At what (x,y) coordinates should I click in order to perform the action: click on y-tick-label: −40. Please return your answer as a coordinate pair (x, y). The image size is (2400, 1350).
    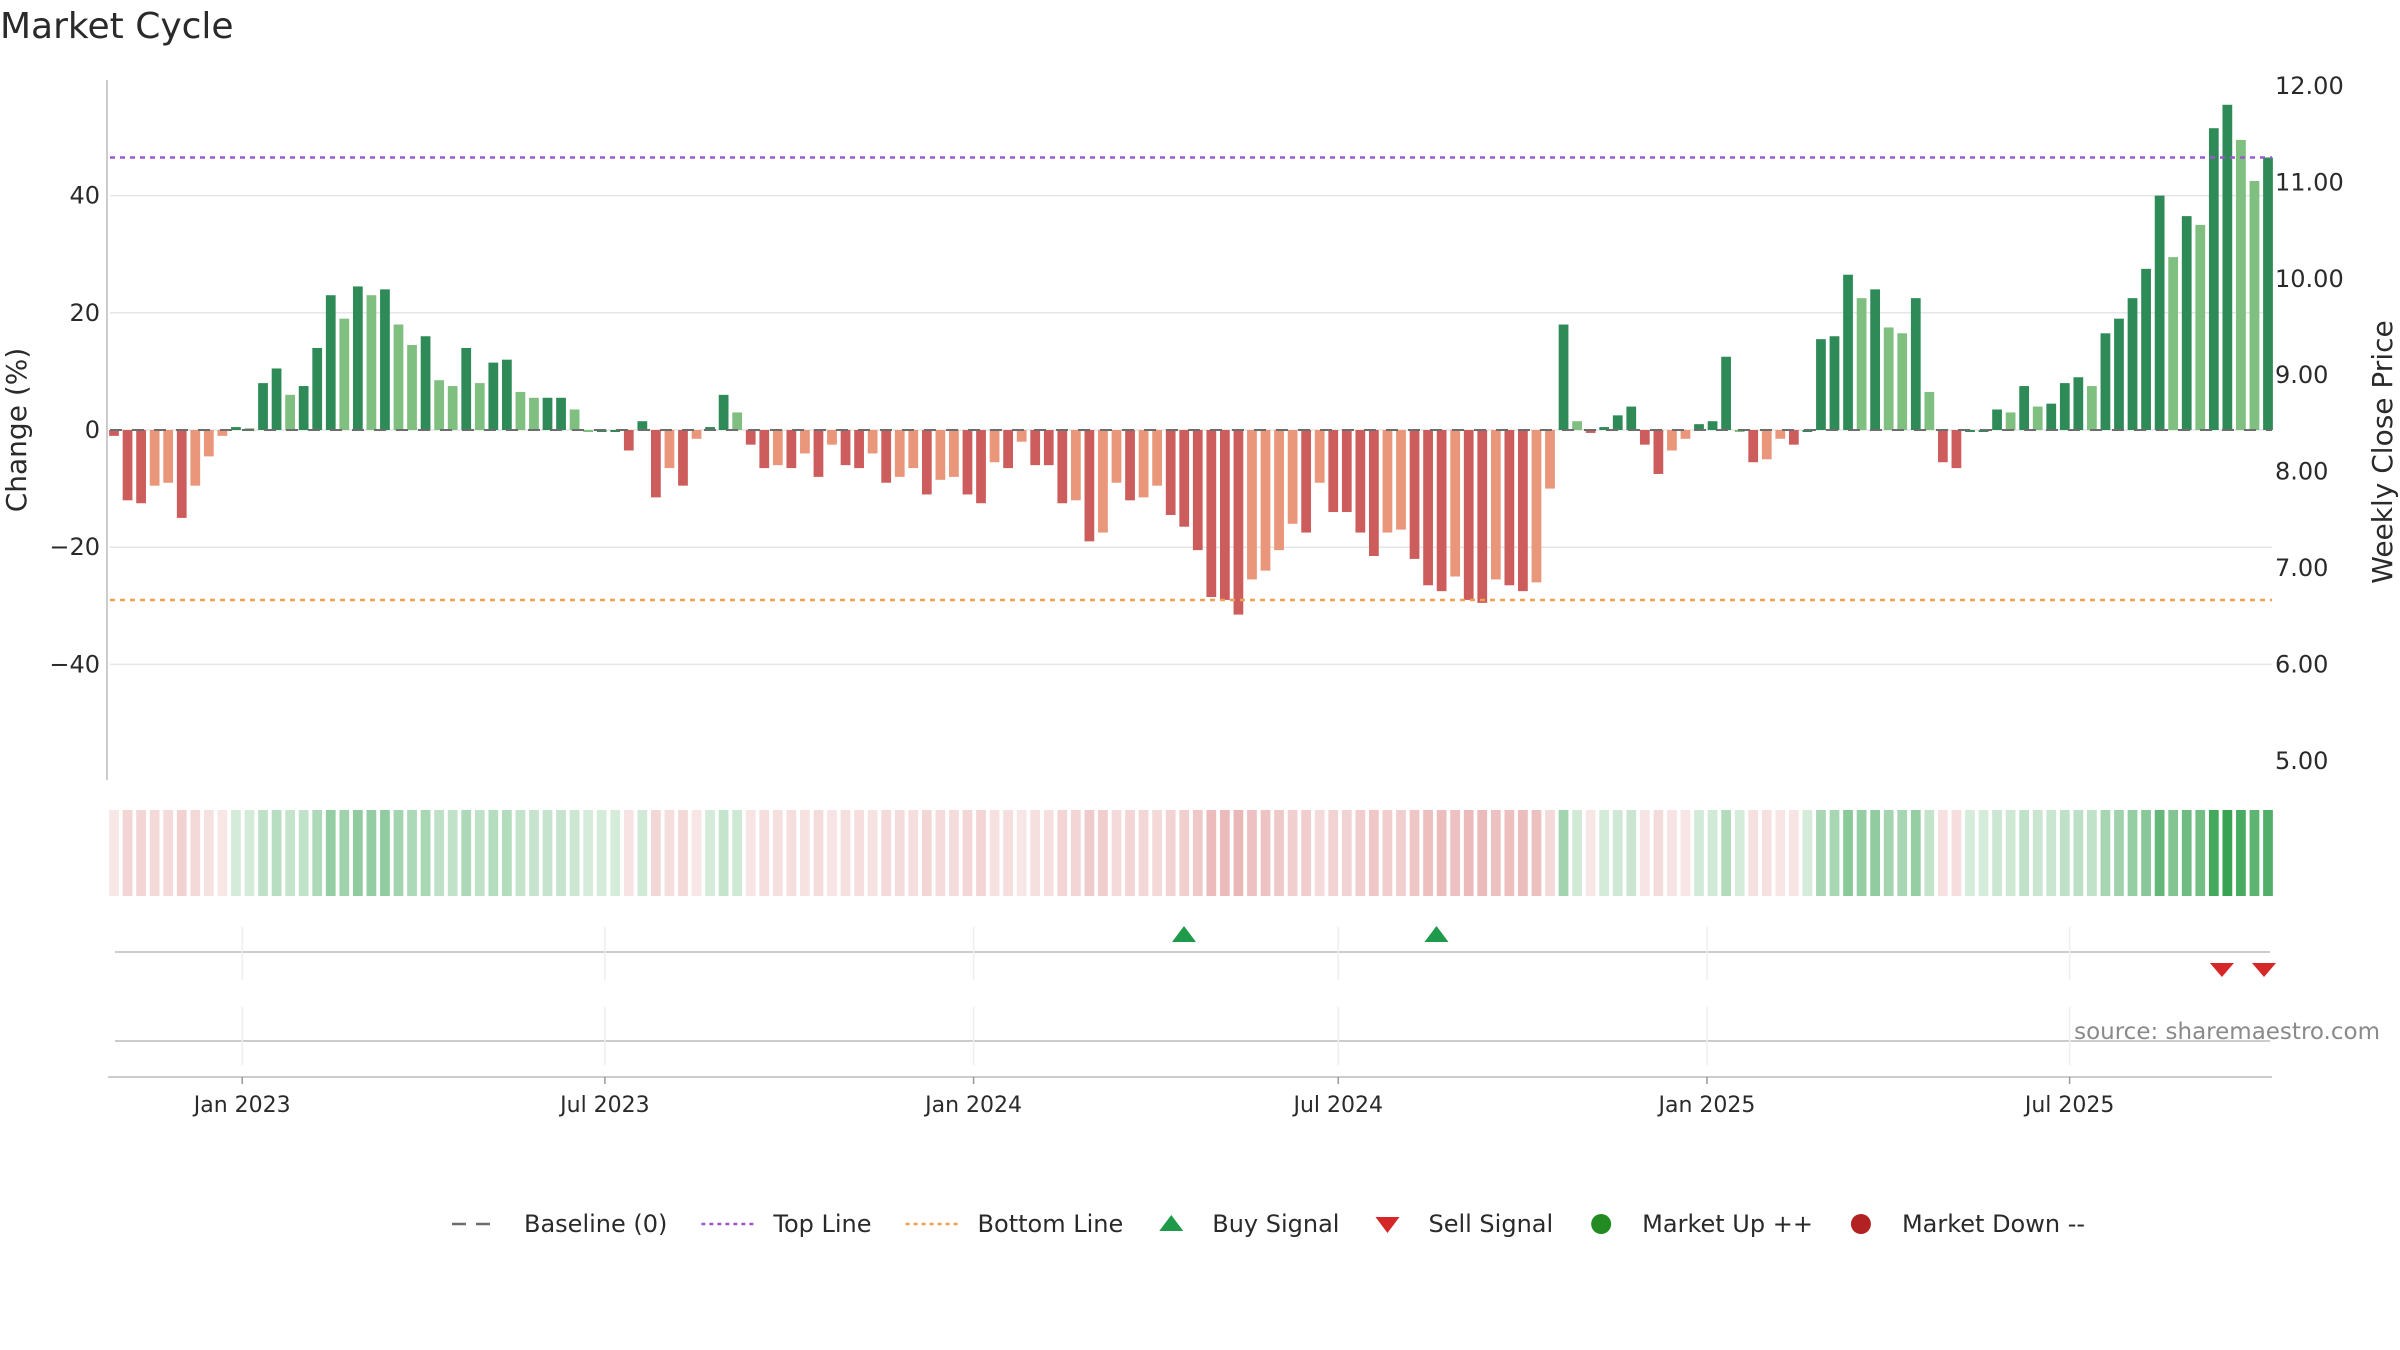
    Looking at the image, I should click on (74, 664).